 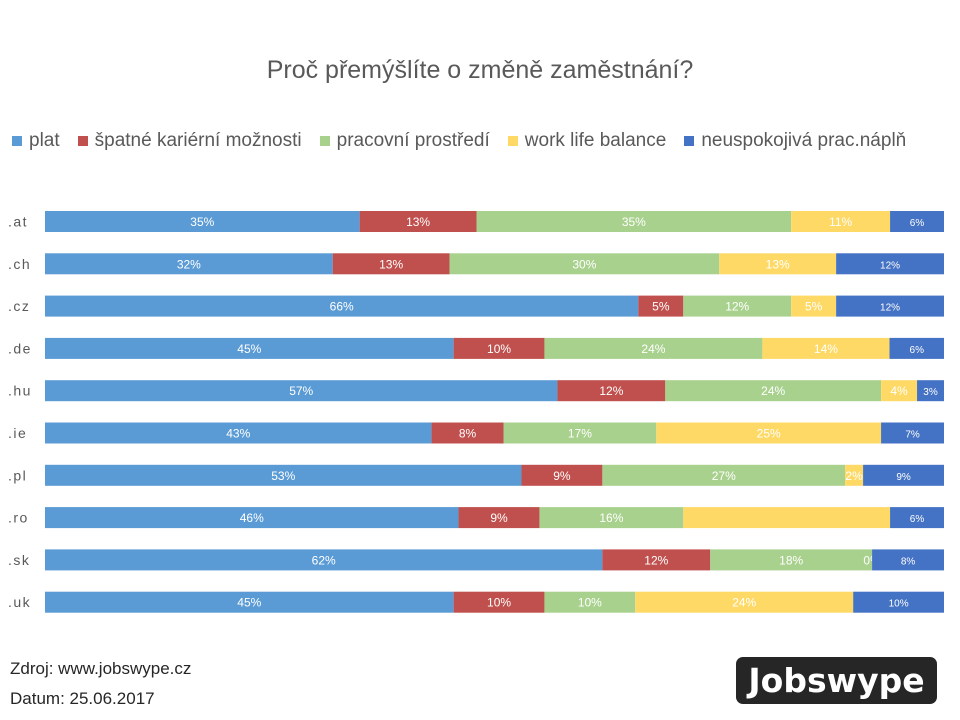 I want to click on data-label: 35%, so click(x=202, y=222).